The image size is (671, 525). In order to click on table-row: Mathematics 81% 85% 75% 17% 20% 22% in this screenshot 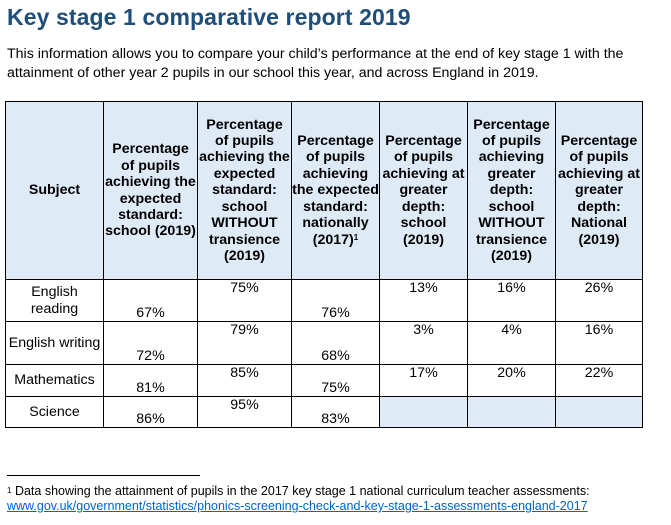, I will do `click(324, 380)`.